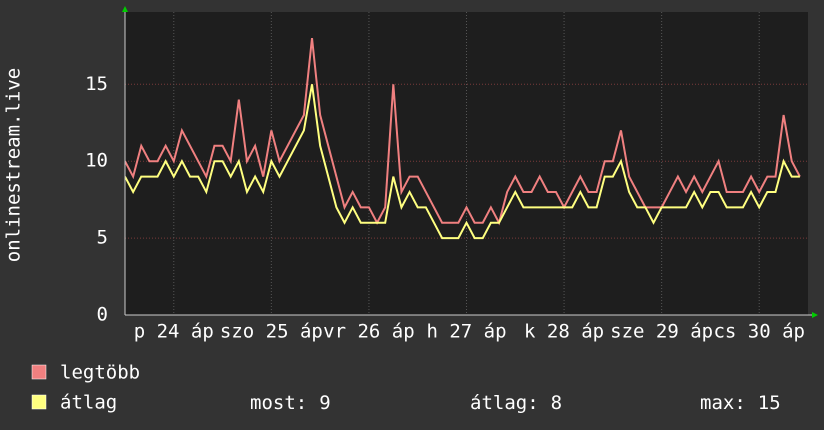  Describe the element at coordinates (324, 403) in the screenshot. I see `stat-value: 9` at that location.